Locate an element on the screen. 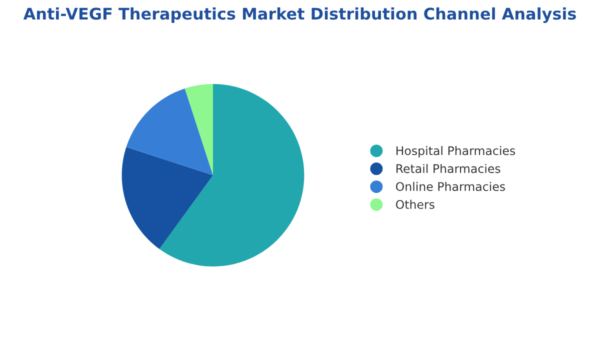  legend-label: Others is located at coordinates (415, 204).